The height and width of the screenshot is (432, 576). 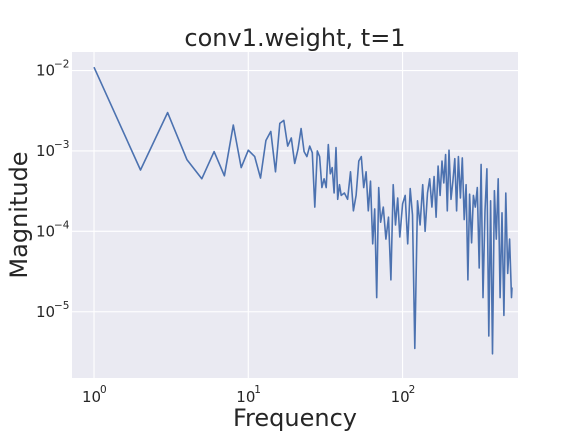 What do you see at coordinates (19, 214) in the screenshot?
I see `y-axis-label: Magnitude` at bounding box center [19, 214].